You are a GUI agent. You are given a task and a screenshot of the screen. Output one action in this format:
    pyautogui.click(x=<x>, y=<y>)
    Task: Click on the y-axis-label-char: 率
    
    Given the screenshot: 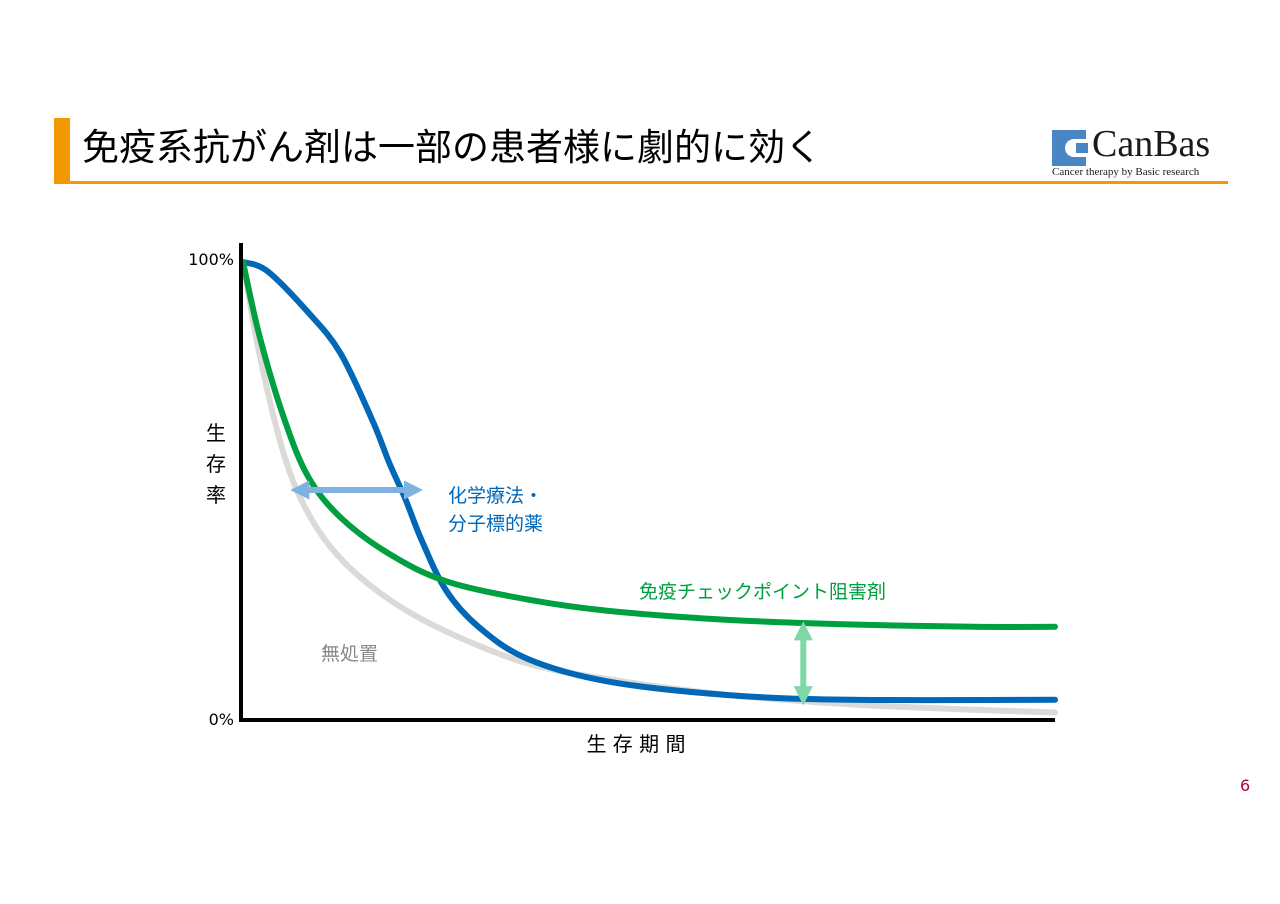 What is the action you would take?
    pyautogui.click(x=216, y=495)
    